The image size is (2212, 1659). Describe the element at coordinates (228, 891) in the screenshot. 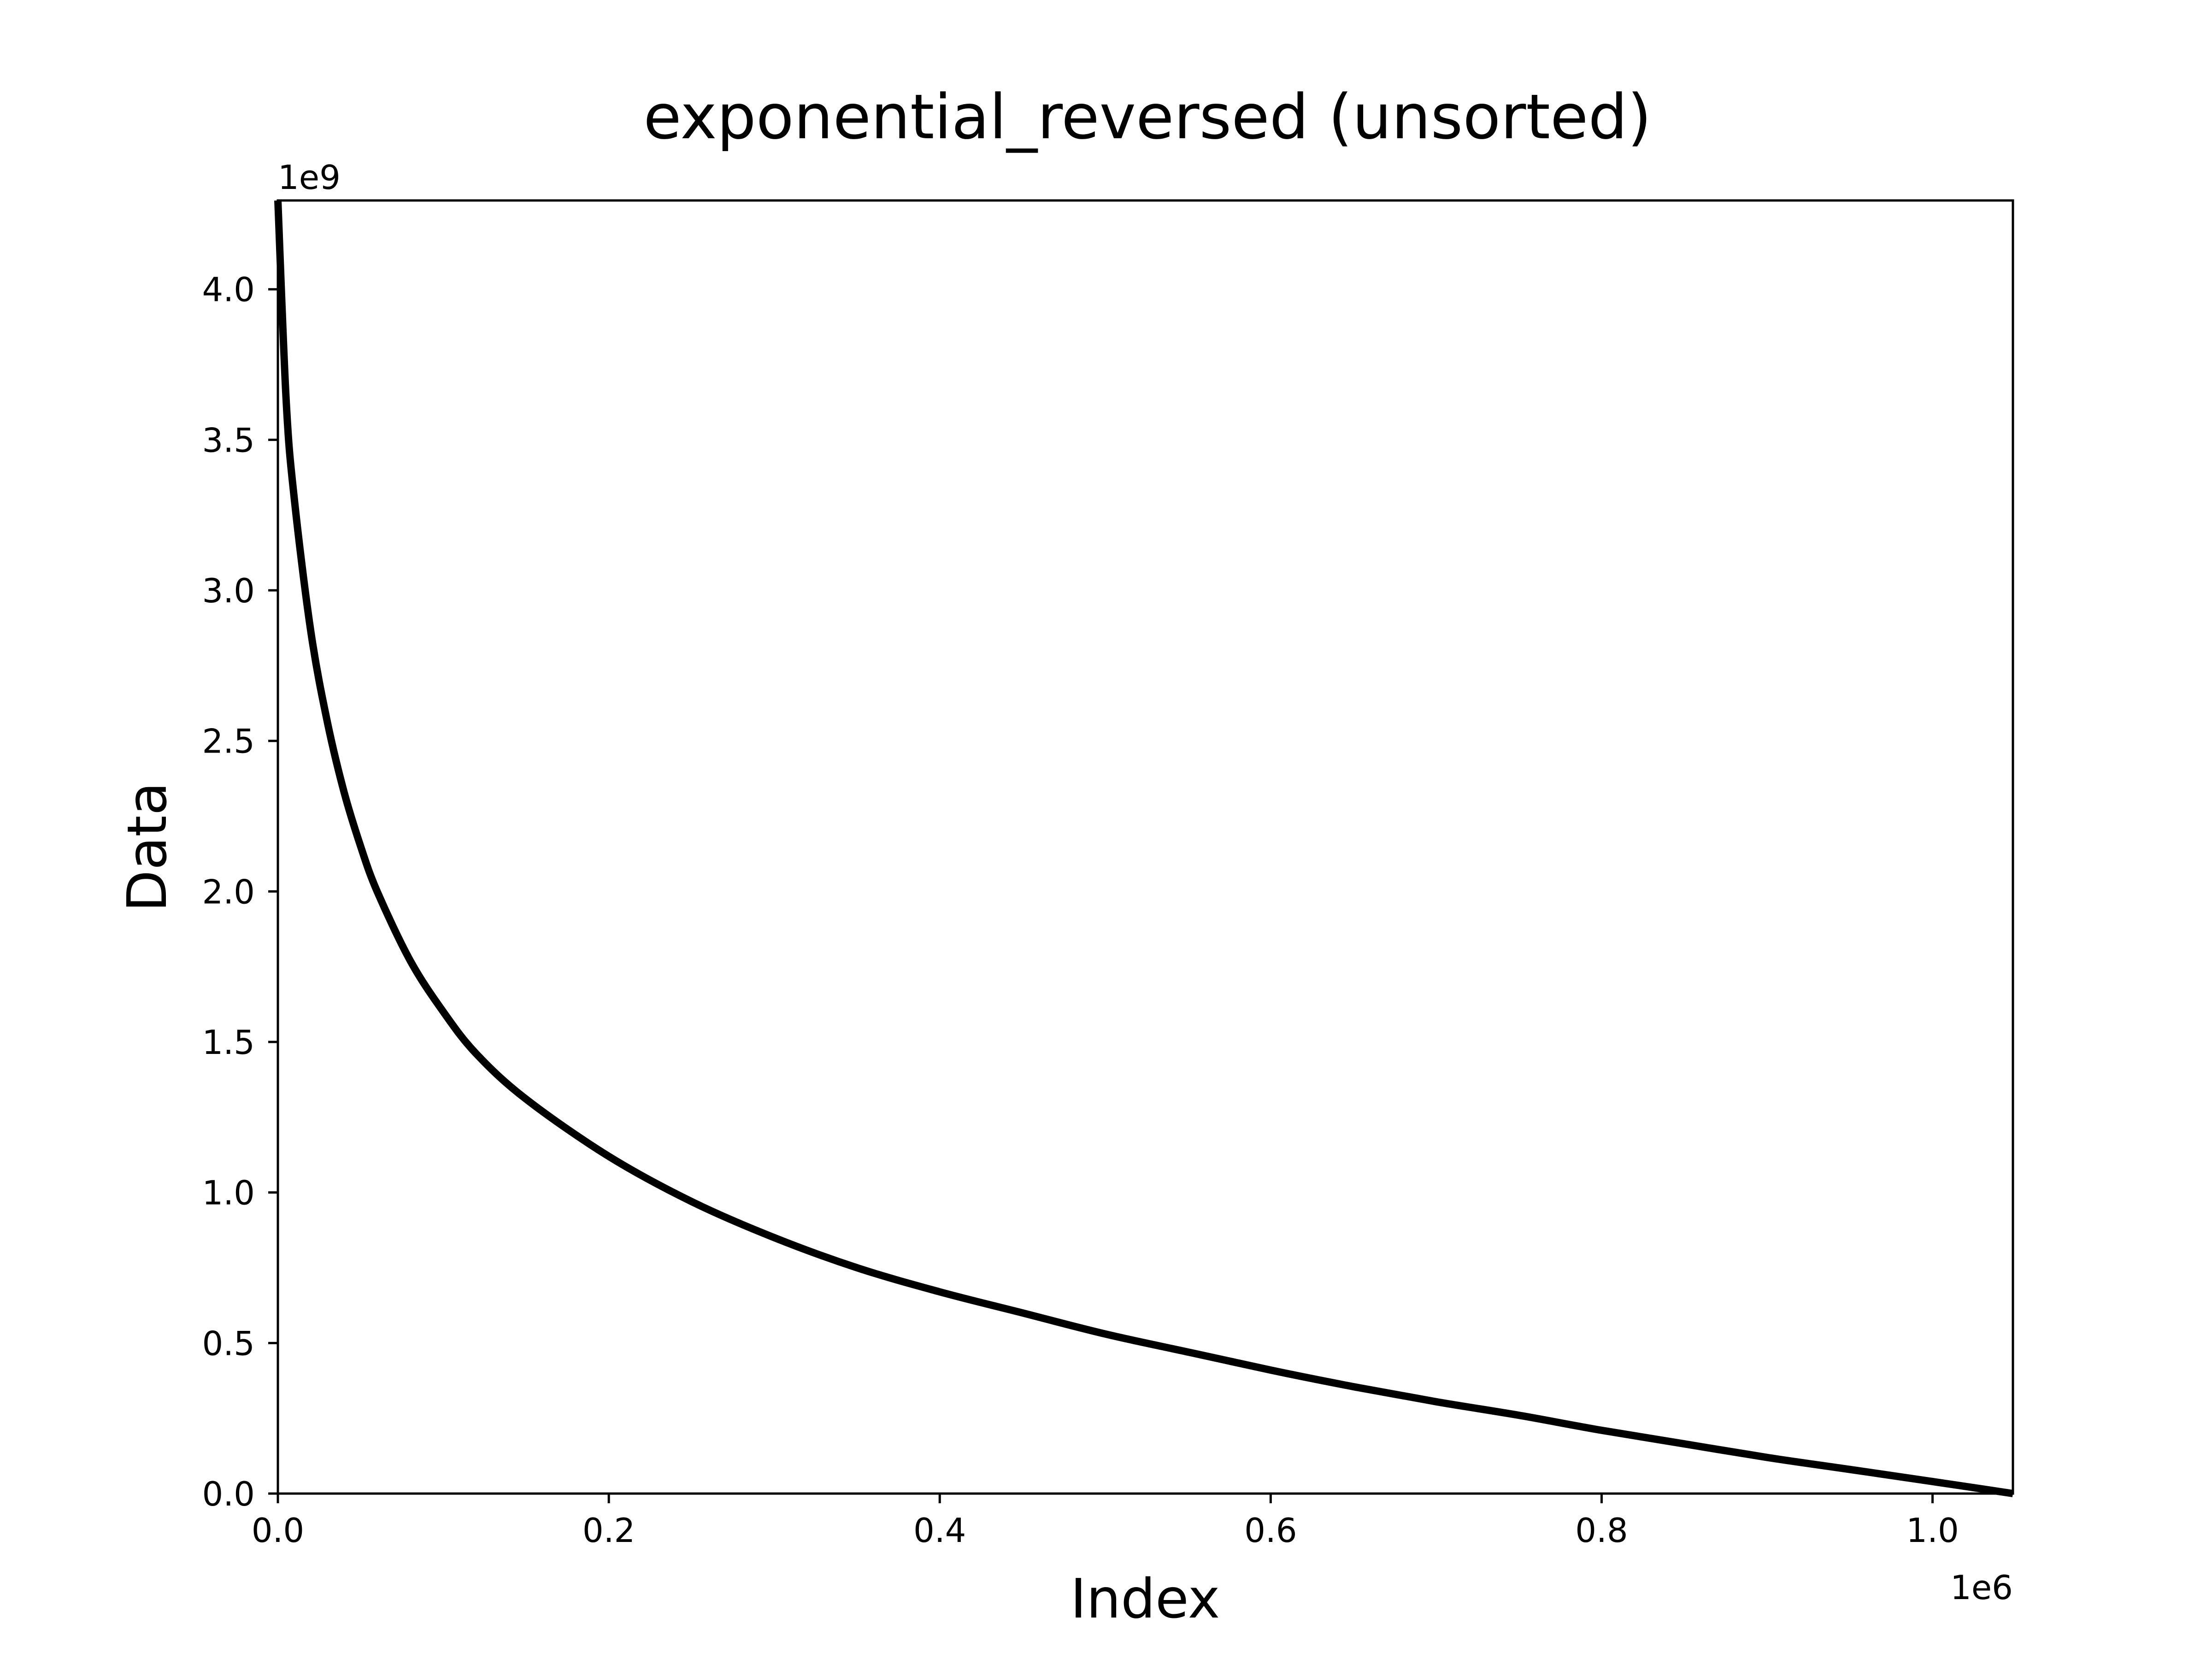

I see `y-tick-label: 2.0` at that location.